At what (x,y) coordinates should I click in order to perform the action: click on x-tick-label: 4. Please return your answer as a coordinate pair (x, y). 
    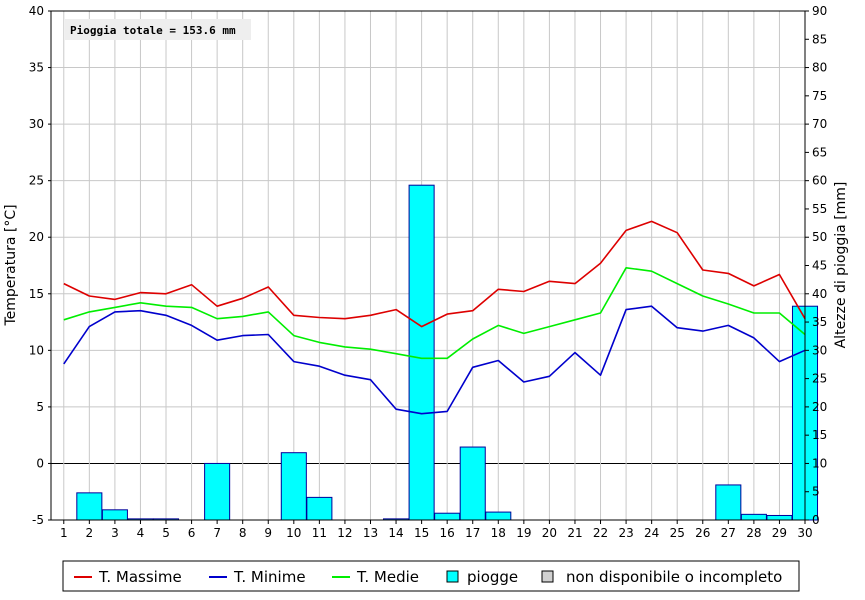
    Looking at the image, I should click on (141, 533).